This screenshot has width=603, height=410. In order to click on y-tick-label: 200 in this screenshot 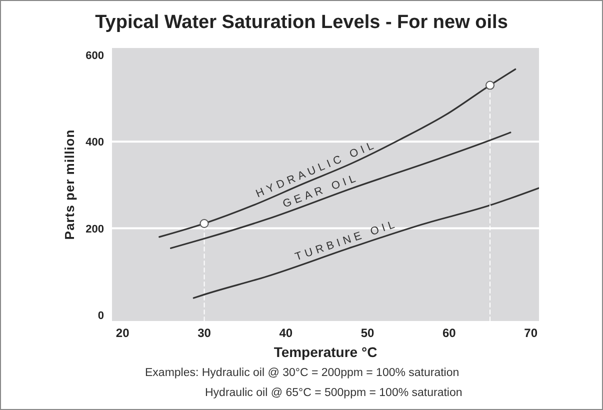, I will do `click(95, 229)`.